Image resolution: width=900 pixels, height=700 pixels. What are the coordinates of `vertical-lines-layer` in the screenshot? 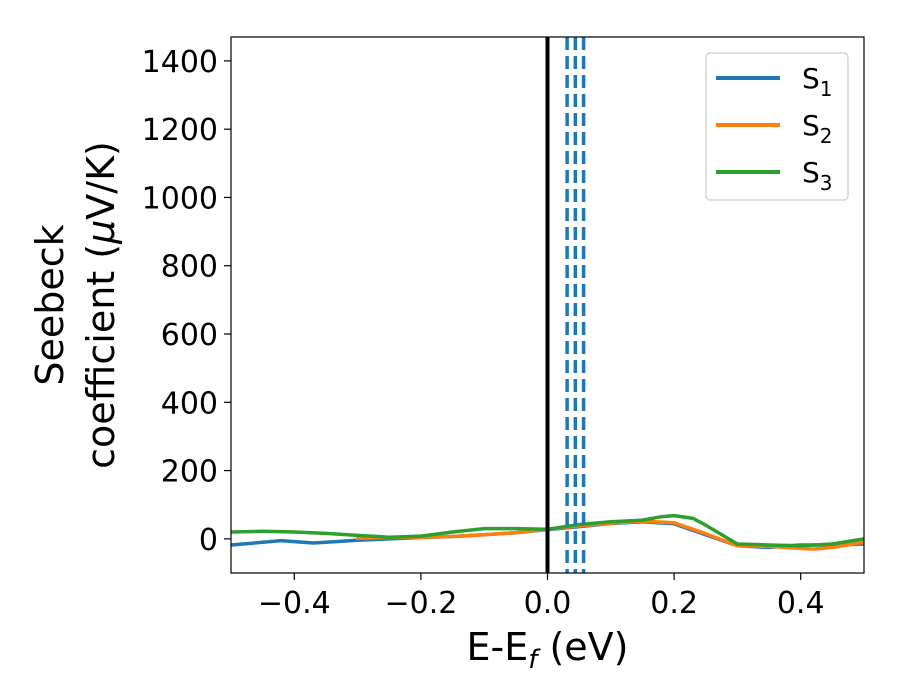 It's located at (565, 305).